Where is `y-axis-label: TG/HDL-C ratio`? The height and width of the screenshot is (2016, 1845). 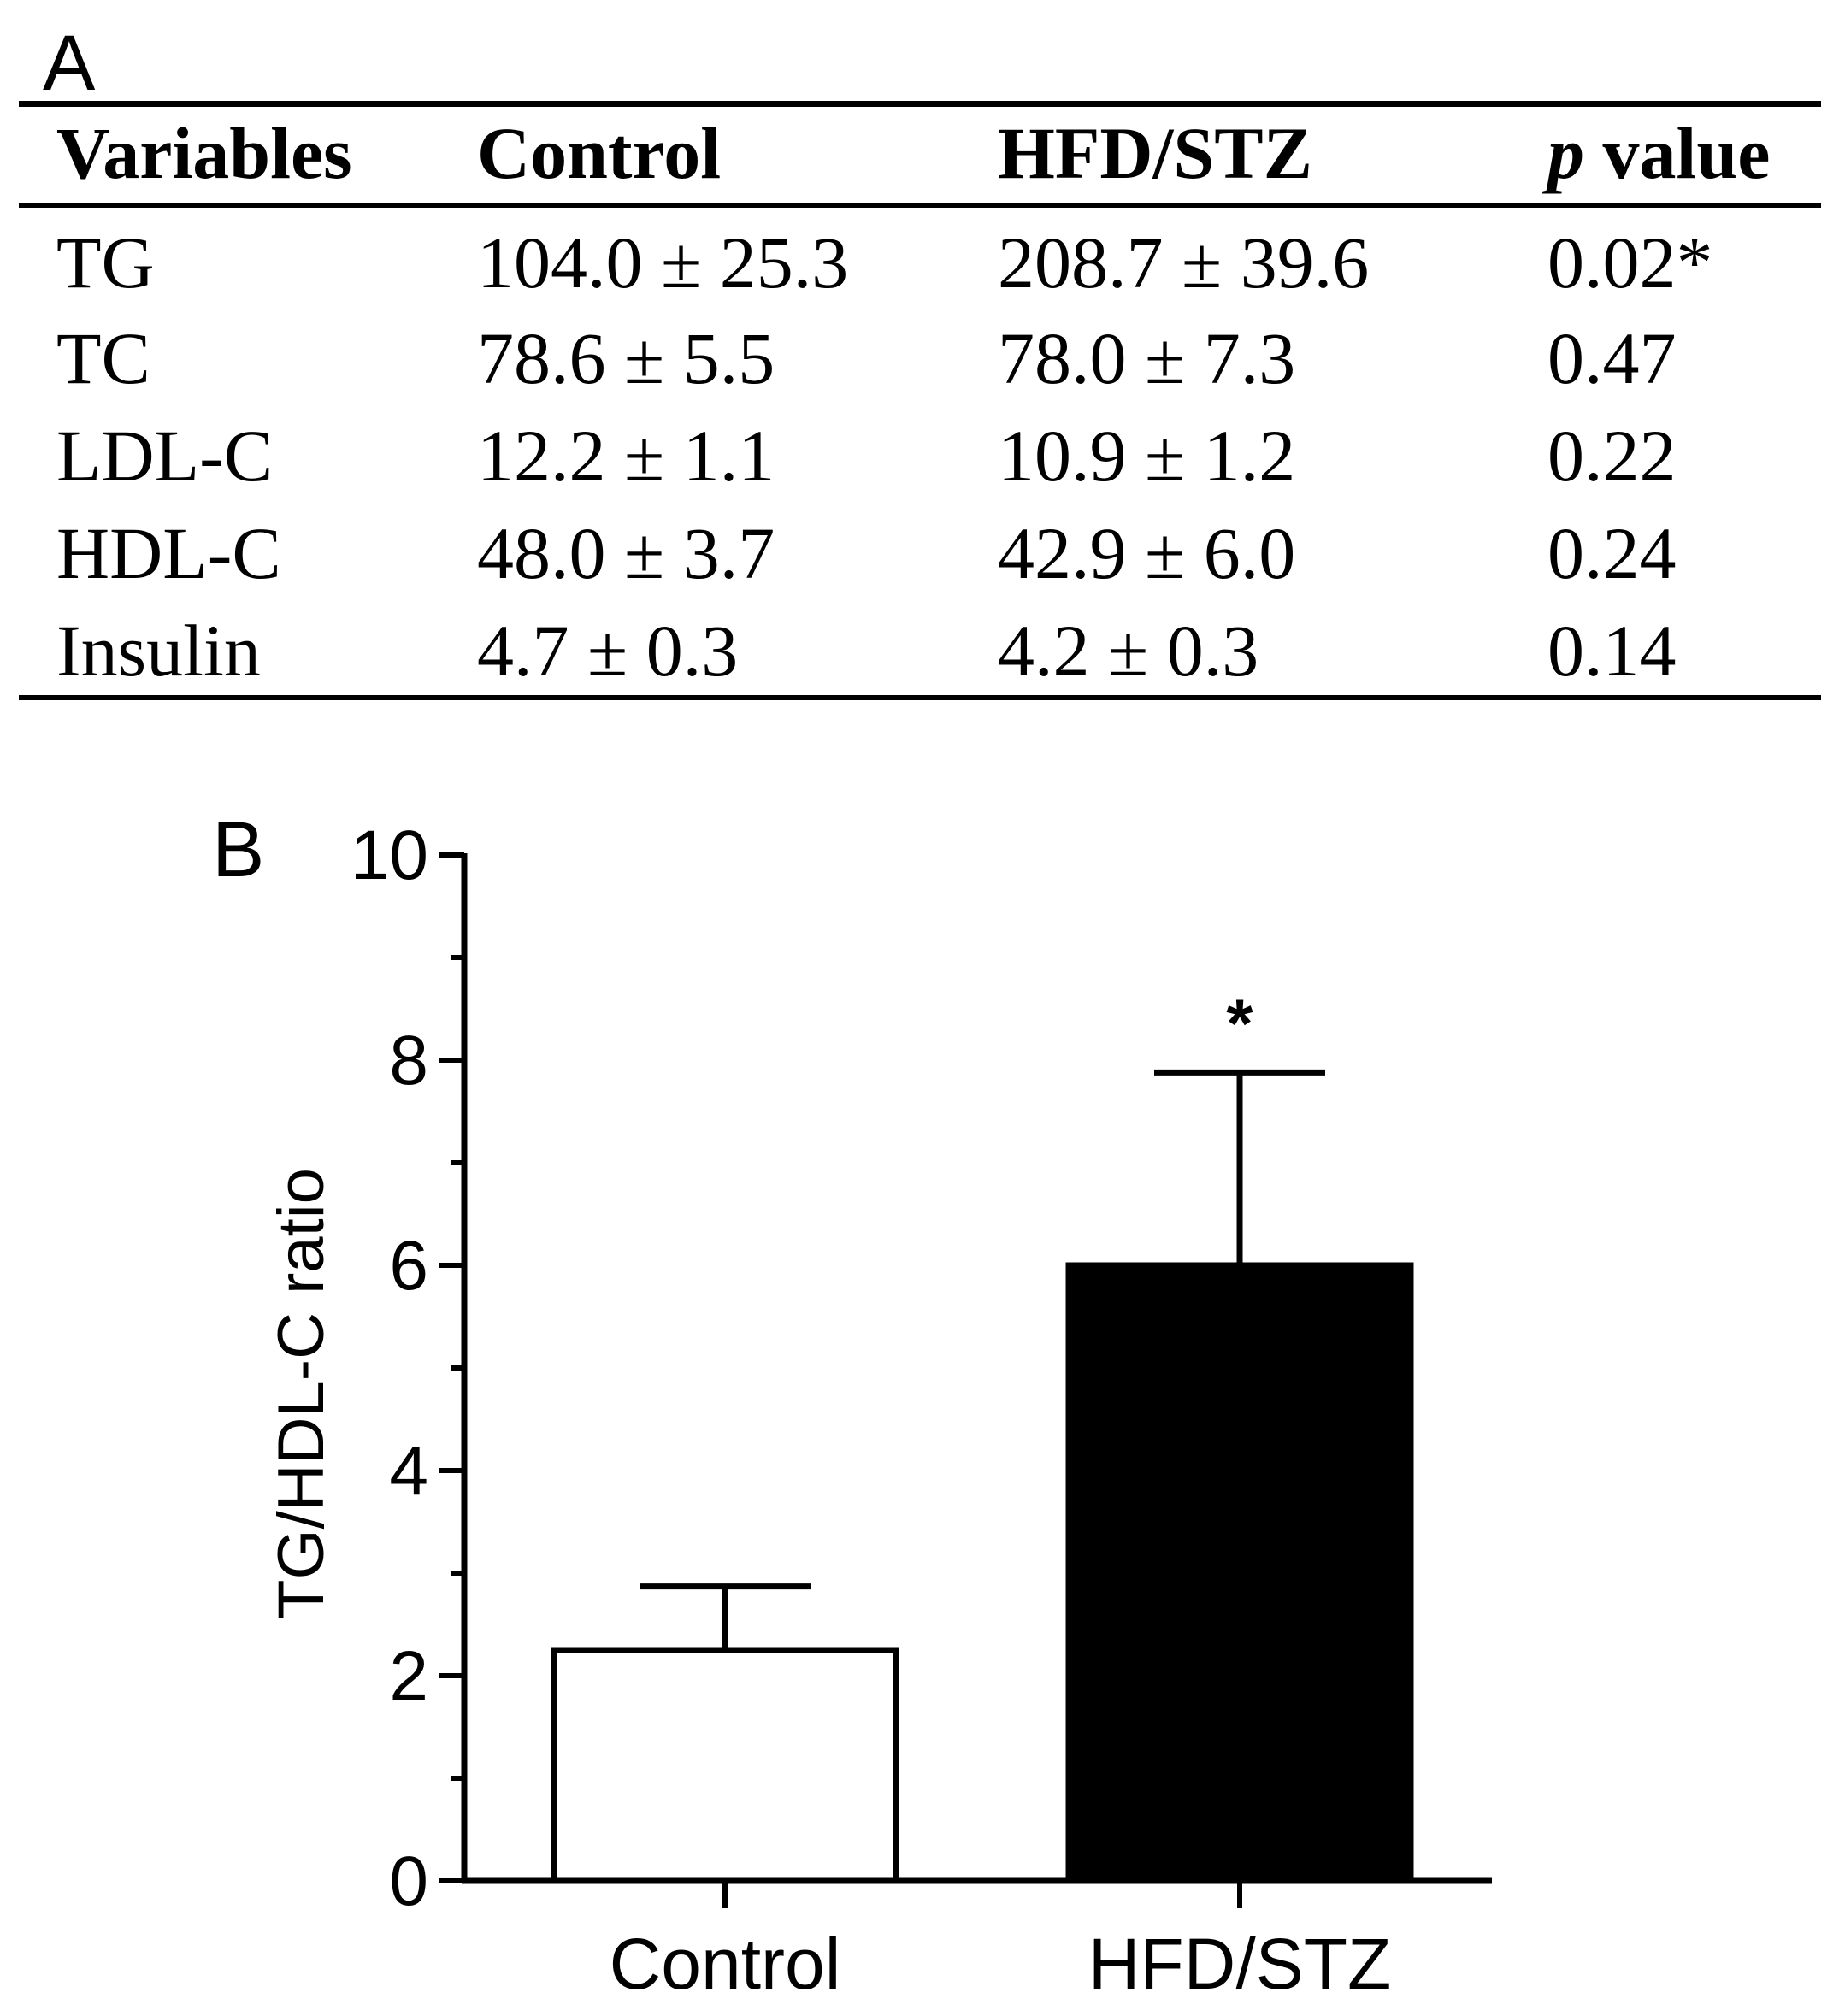 y-axis-label: TG/HDL-C ratio is located at coordinates (302, 1393).